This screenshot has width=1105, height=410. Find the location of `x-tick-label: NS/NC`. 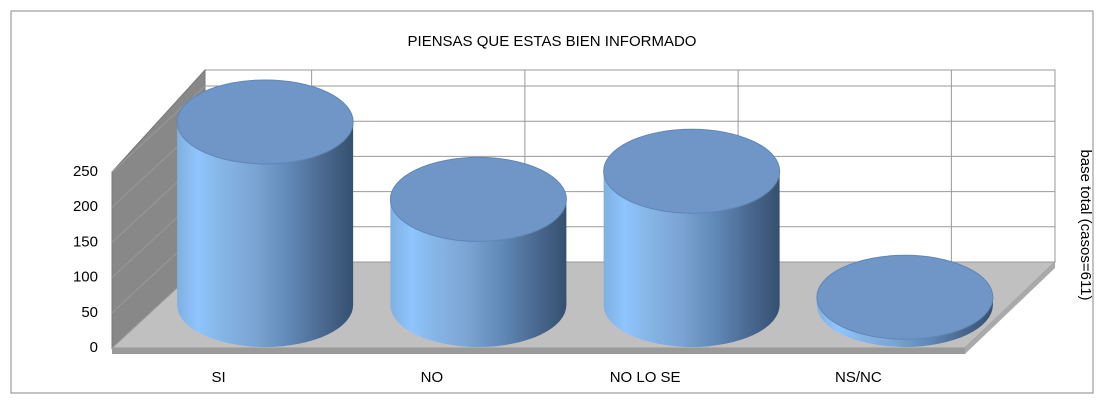

x-tick-label: NS/NC is located at coordinates (858, 377).